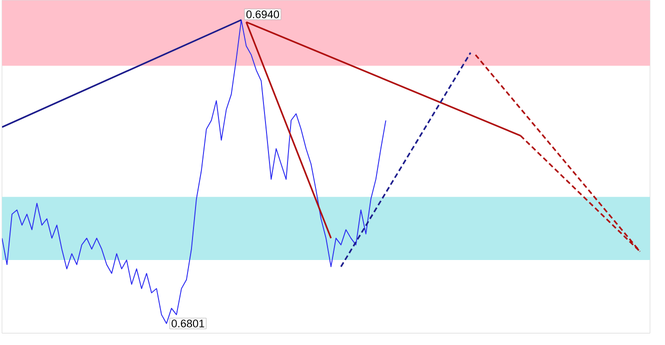 This screenshot has width=665, height=345. I want to click on text: 0.6940, so click(263, 14).